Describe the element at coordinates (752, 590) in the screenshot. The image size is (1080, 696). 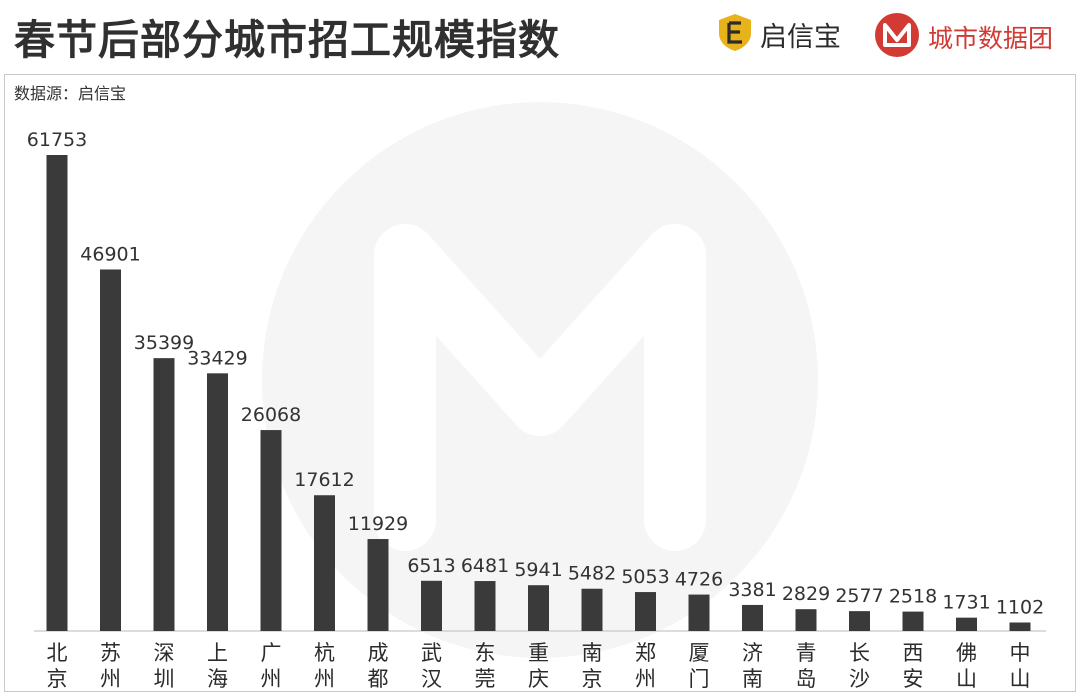
I see `value-label-13: 3381` at that location.